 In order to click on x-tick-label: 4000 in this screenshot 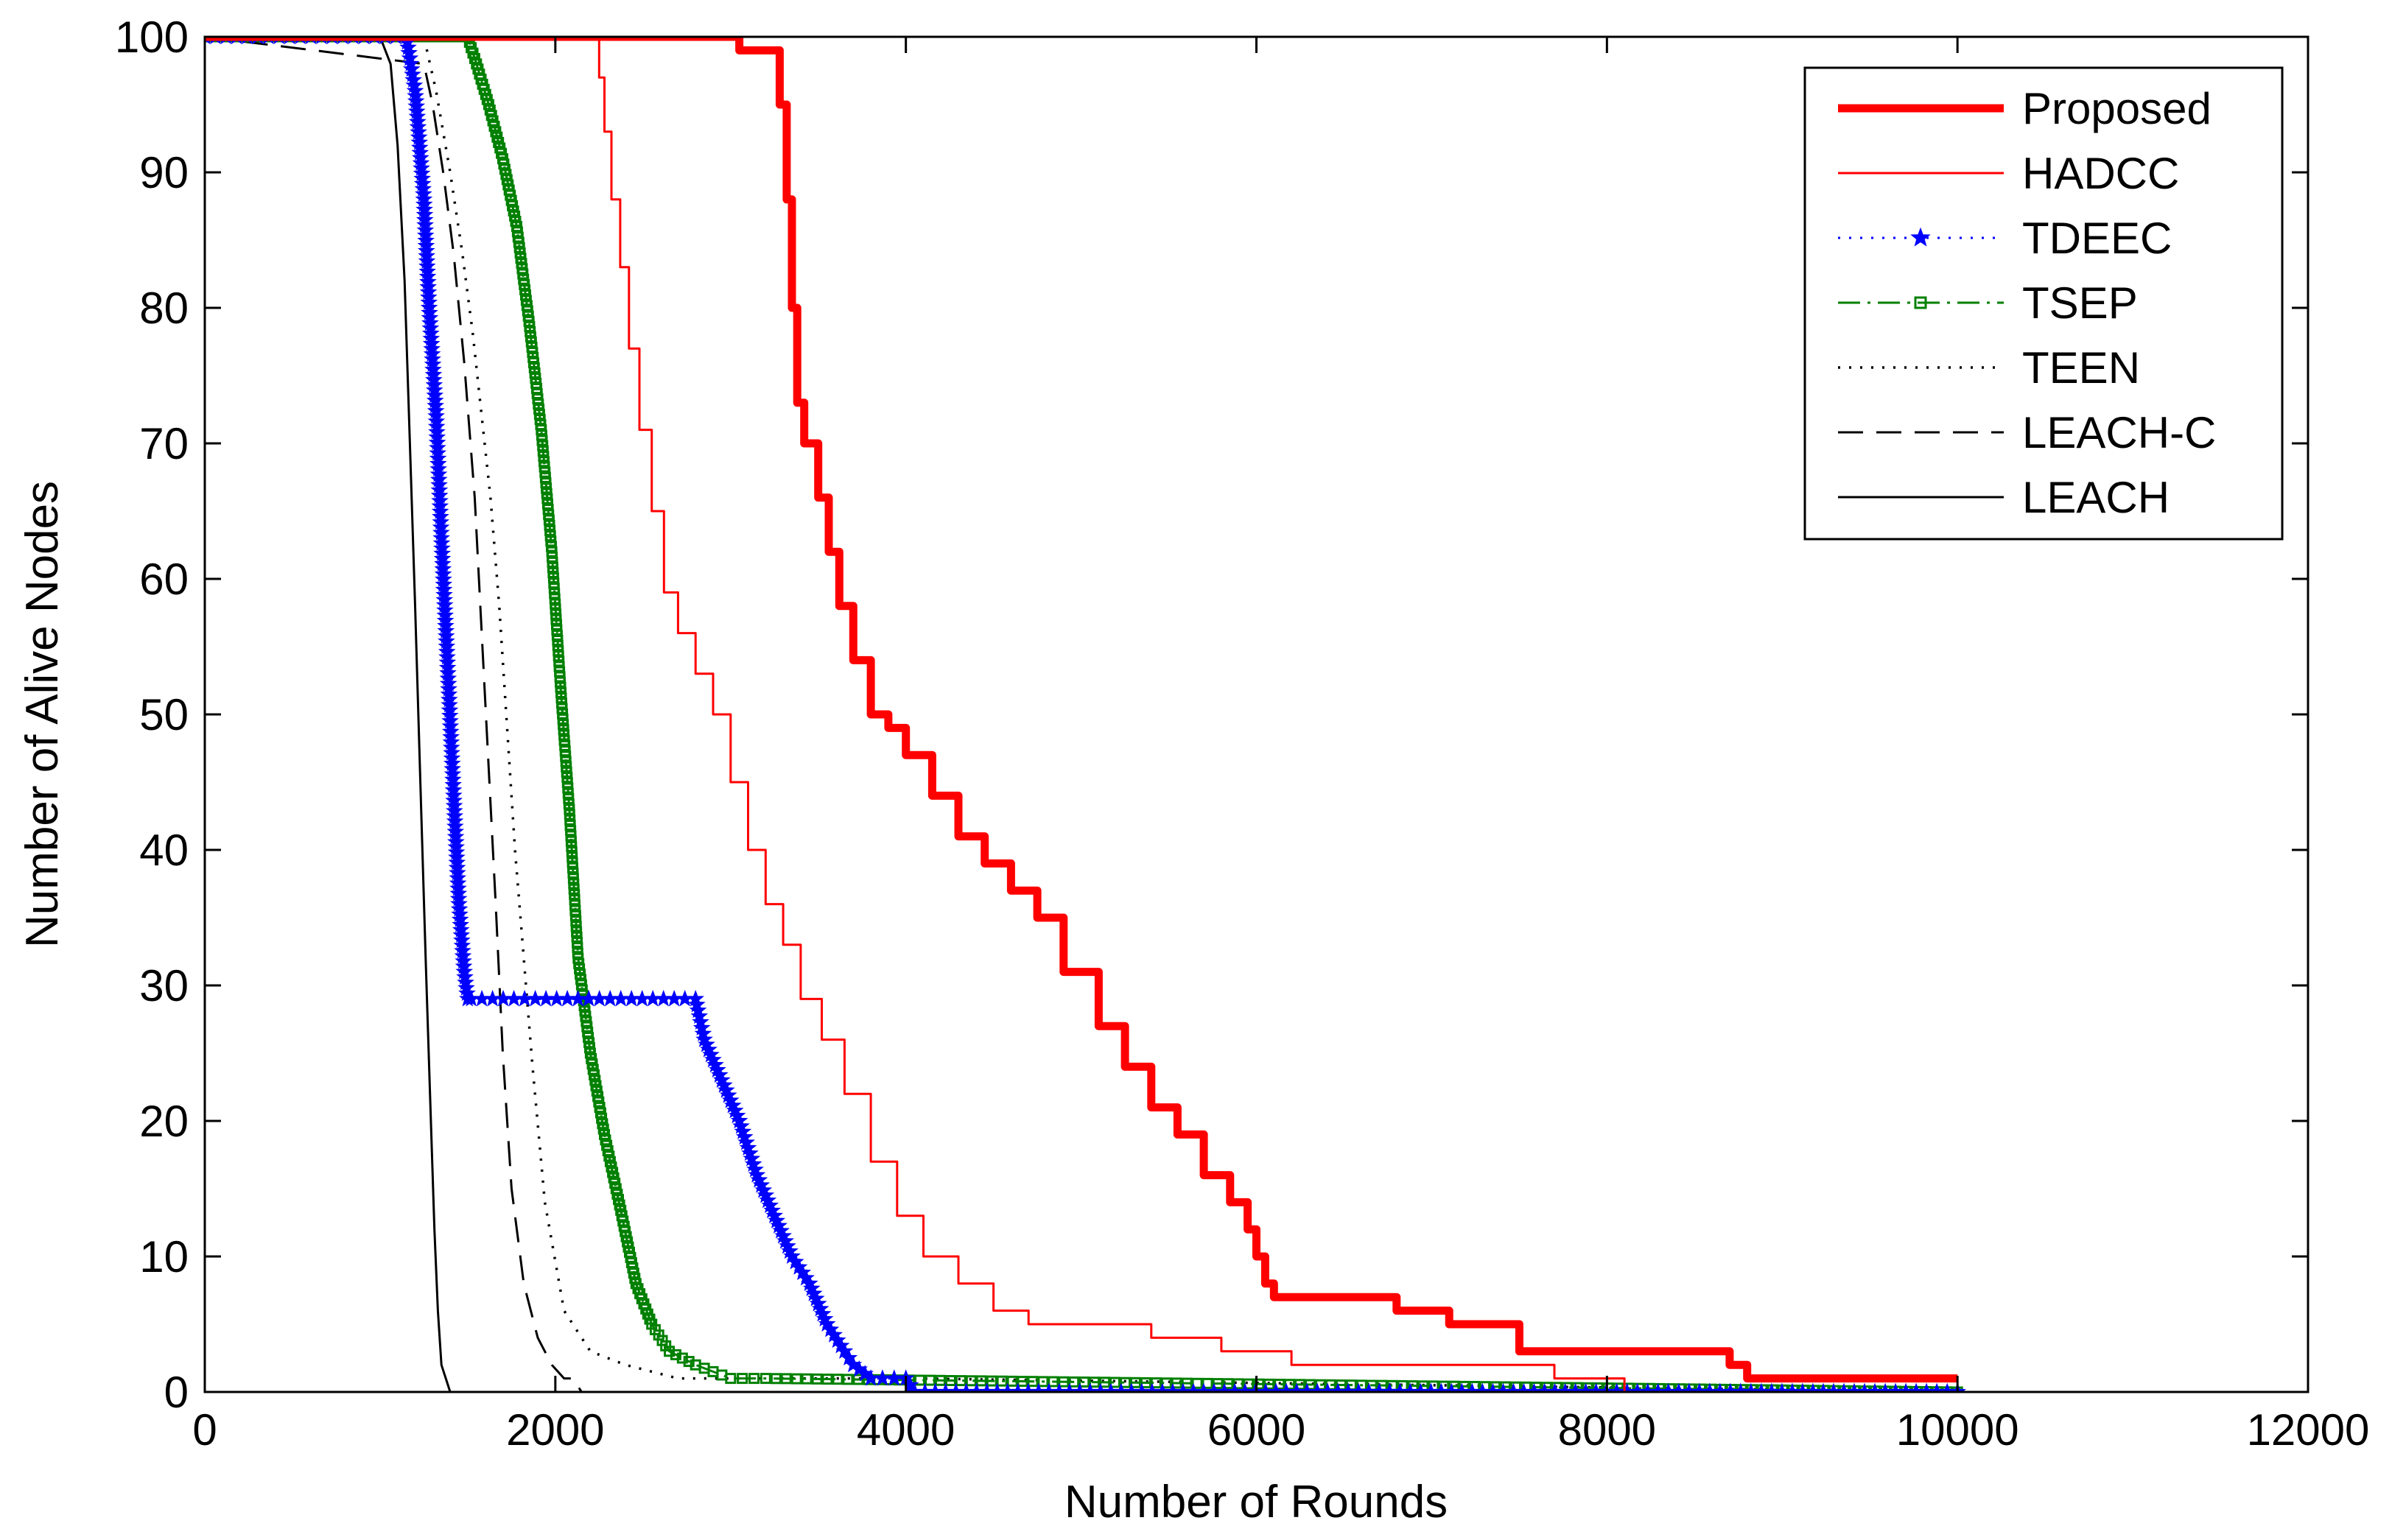, I will do `click(906, 1430)`.